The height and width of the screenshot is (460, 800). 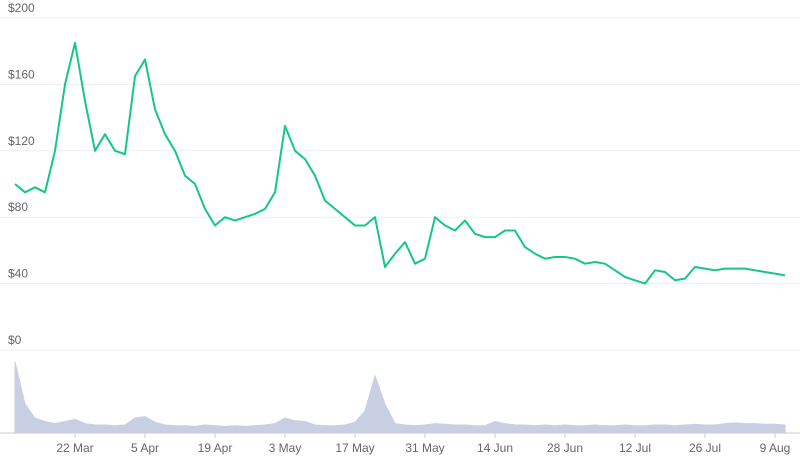 I want to click on x-tick-label: 12 Jul, so click(x=635, y=448).